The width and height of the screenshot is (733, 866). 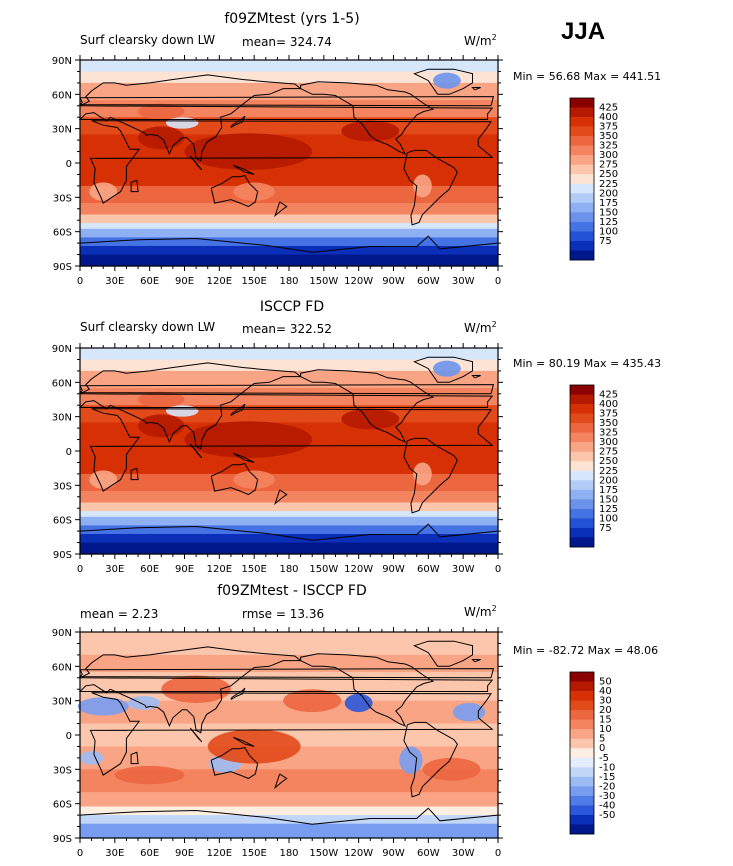 I want to click on colorbar-label: 375, so click(x=608, y=414).